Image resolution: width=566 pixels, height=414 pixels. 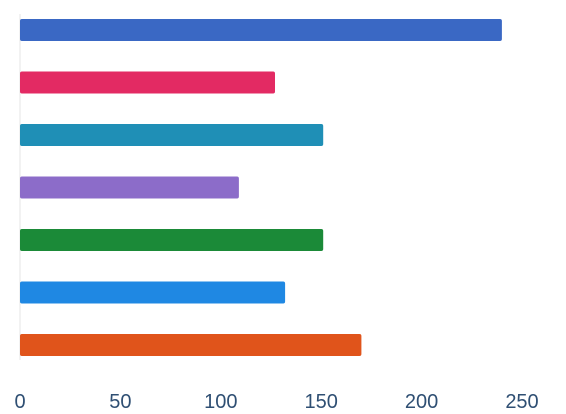 What do you see at coordinates (521, 402) in the screenshot?
I see `x-tick-label: 250` at bounding box center [521, 402].